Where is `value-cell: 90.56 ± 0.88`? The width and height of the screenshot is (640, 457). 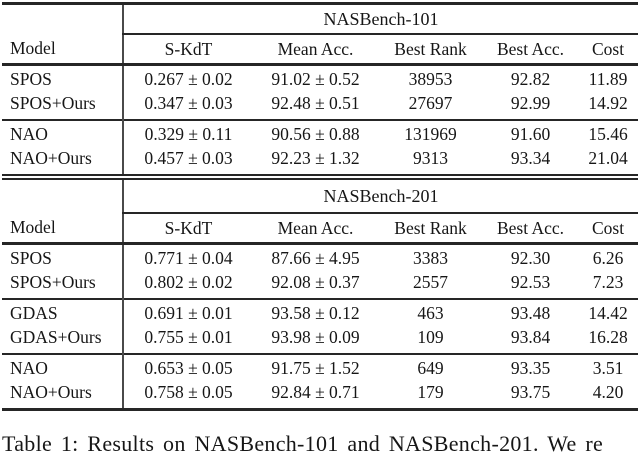 value-cell: 90.56 ± 0.88 is located at coordinates (315, 133).